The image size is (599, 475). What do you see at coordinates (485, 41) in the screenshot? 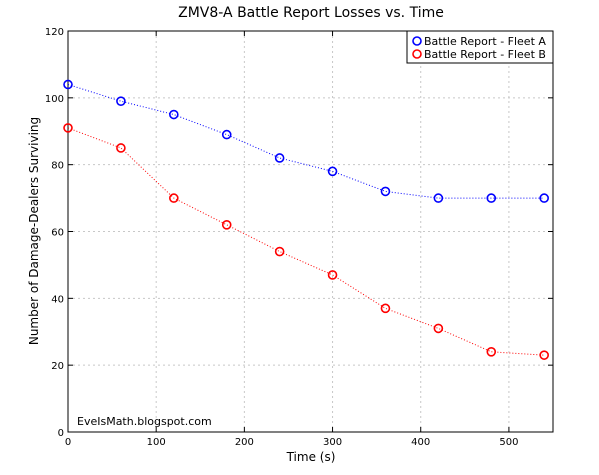
I see `legend-label: Battle Report - Fleet A` at bounding box center [485, 41].